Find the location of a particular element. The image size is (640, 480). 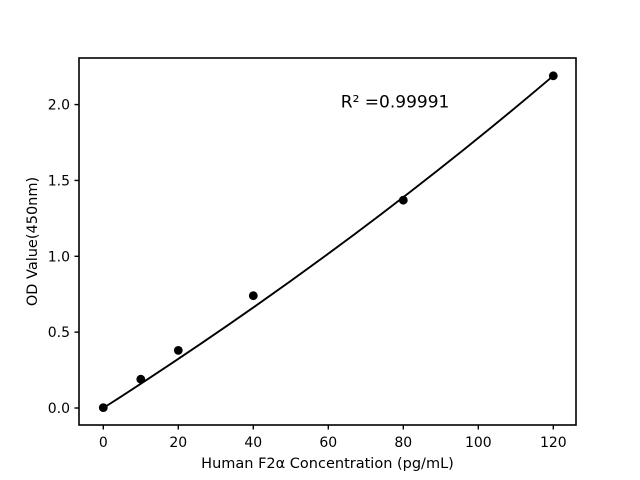

y-tick-label: 1.5 is located at coordinates (59, 181).